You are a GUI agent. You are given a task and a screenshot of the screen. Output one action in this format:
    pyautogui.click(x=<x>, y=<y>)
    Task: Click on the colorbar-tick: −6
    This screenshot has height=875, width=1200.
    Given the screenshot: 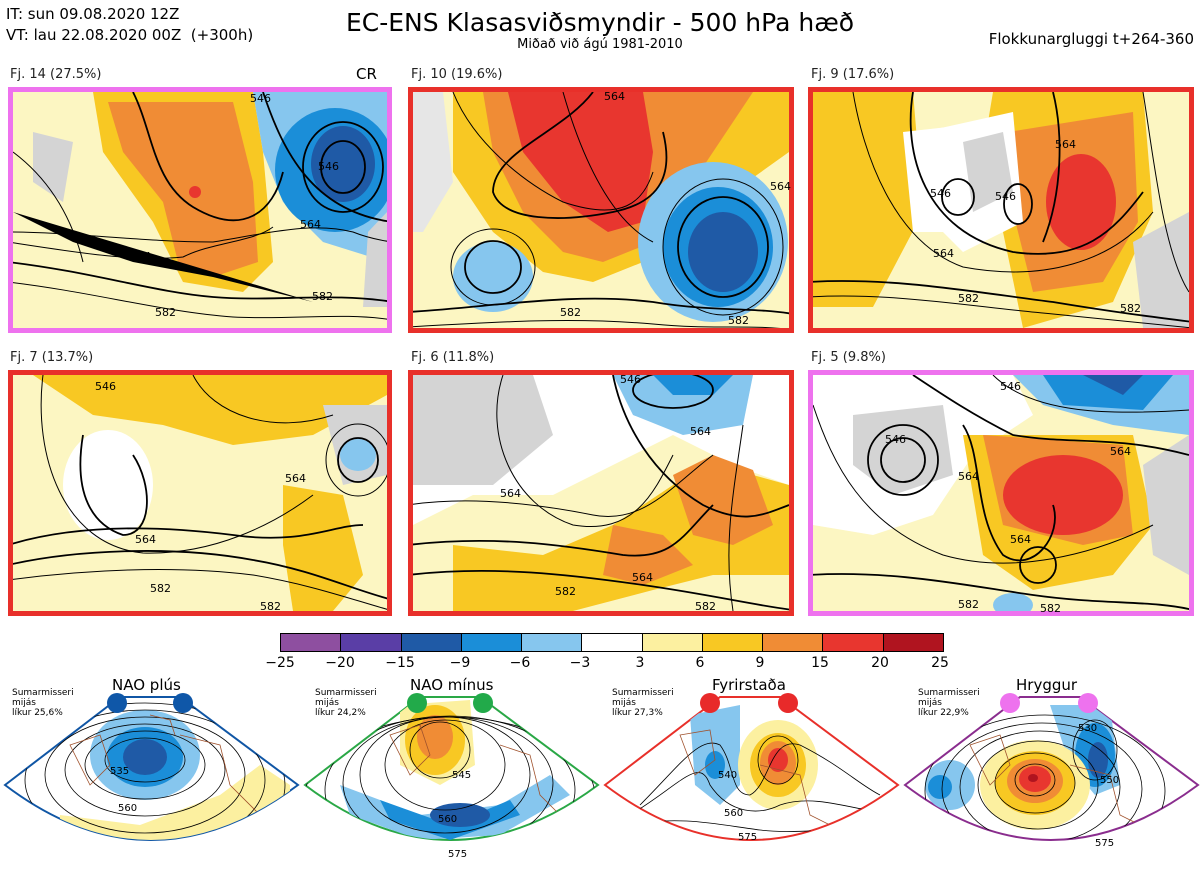 What is the action you would take?
    pyautogui.click(x=520, y=663)
    